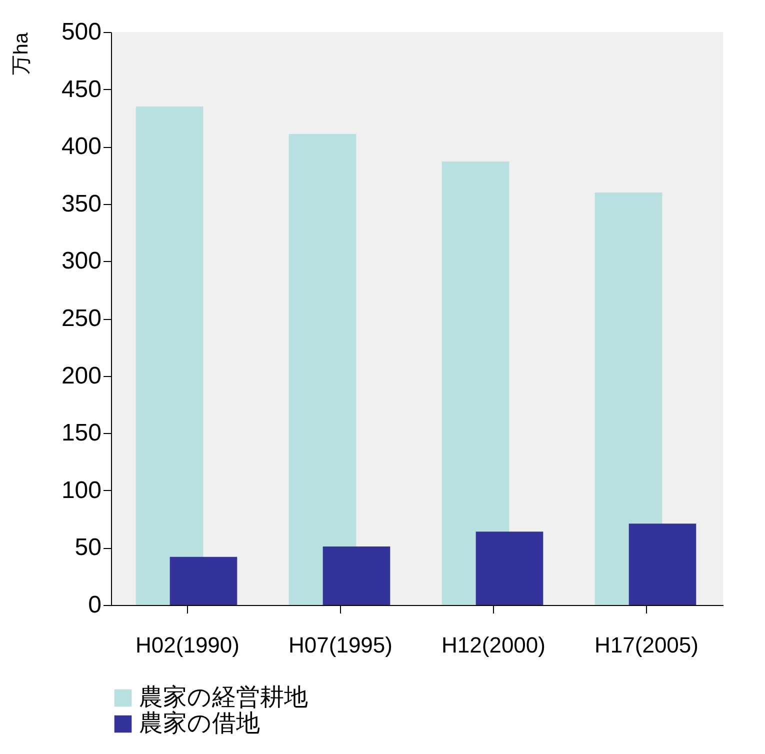 This screenshot has width=765, height=754. Describe the element at coordinates (81, 89) in the screenshot. I see `y-tick-label: 450` at that location.